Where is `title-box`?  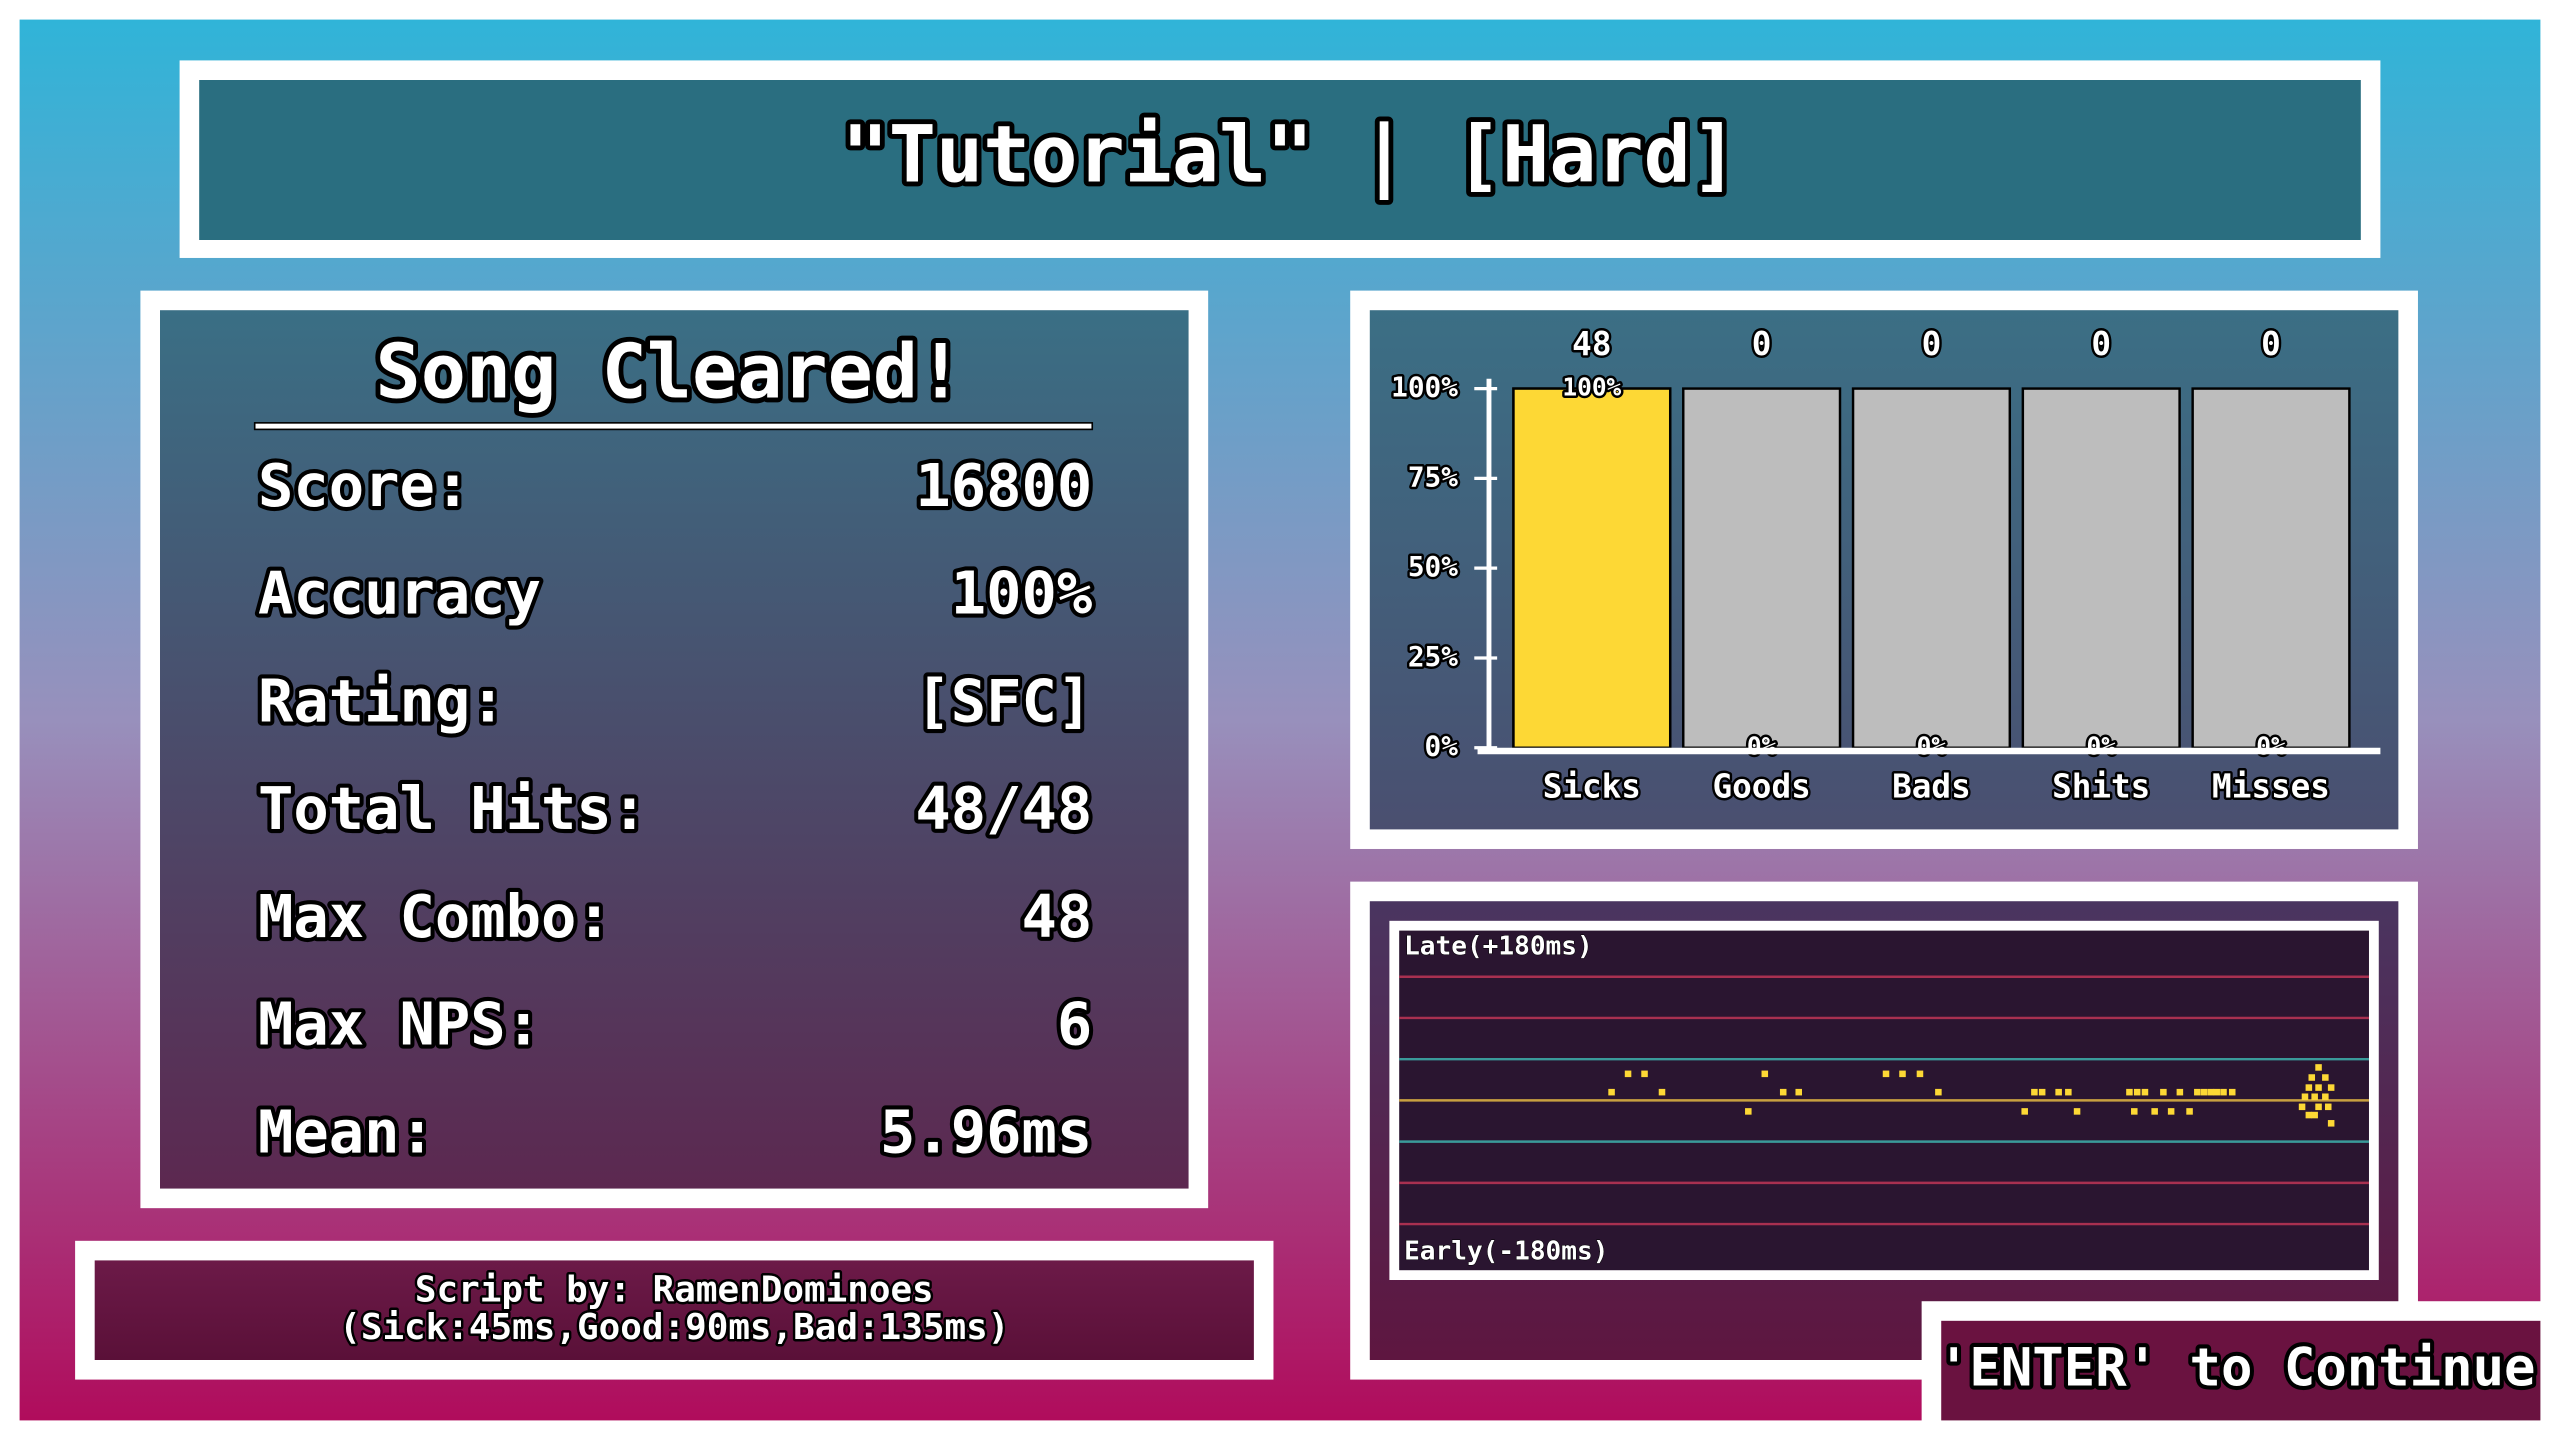 title-box is located at coordinates (1280, 160).